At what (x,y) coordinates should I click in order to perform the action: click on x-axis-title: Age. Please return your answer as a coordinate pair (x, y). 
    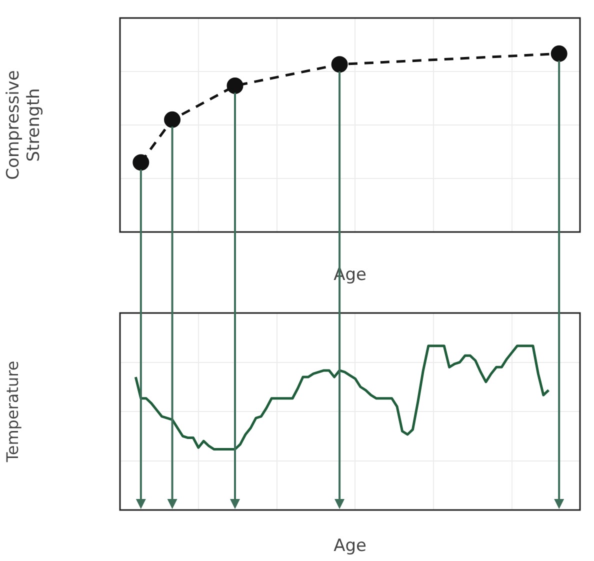
    Looking at the image, I should click on (350, 546).